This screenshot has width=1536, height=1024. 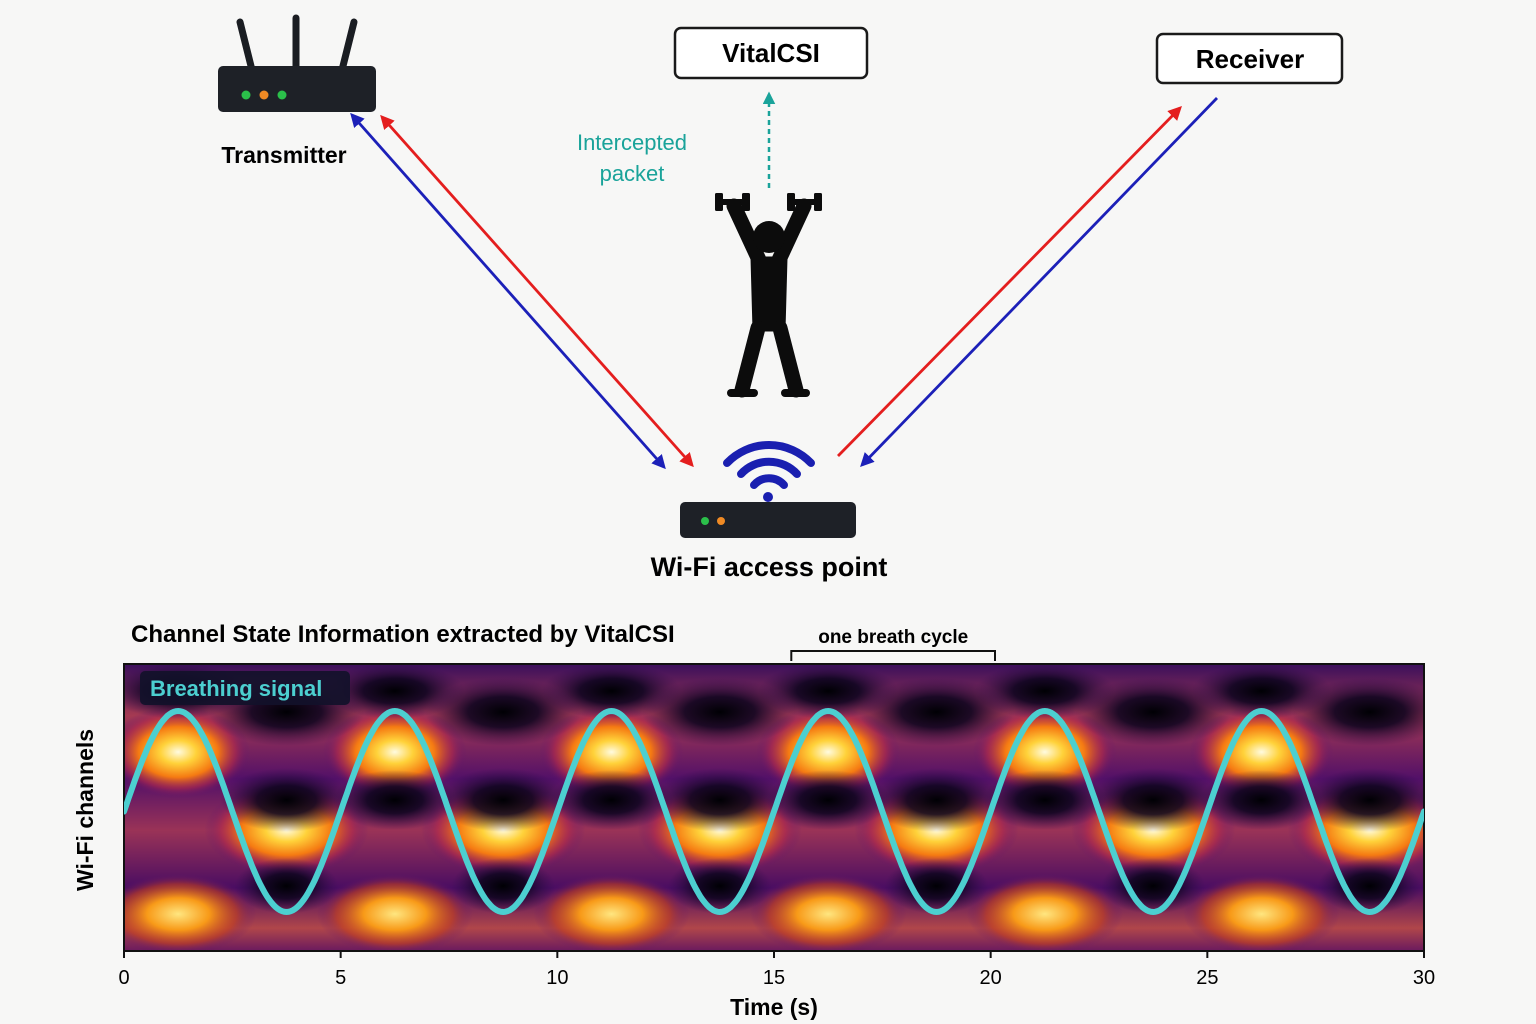 What do you see at coordinates (893, 637) in the screenshot?
I see `breath-cycle-label: one breath cycle` at bounding box center [893, 637].